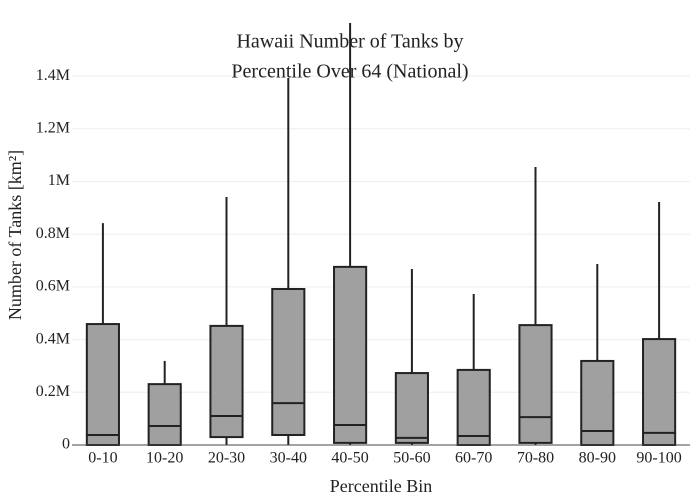  Describe the element at coordinates (473, 458) in the screenshot. I see `x-tick-label: 60-70` at that location.